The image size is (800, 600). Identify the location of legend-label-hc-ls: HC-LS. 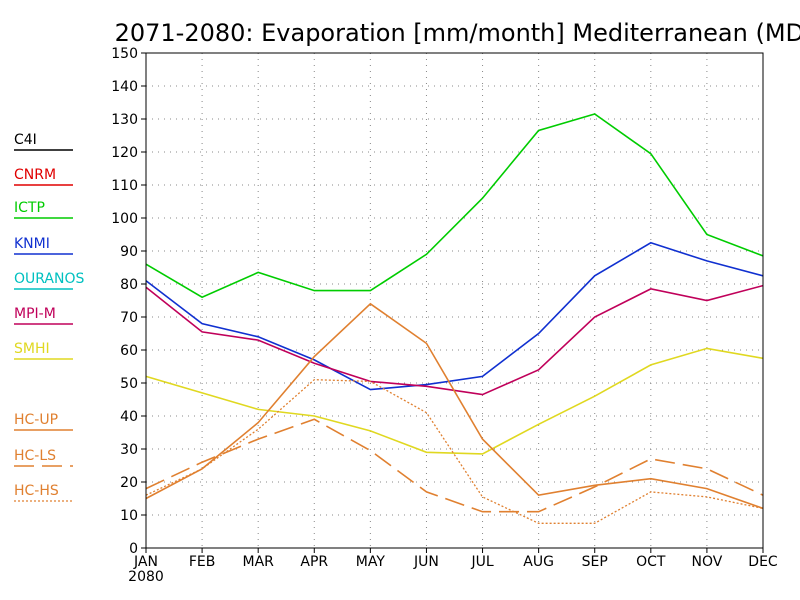
(35, 456).